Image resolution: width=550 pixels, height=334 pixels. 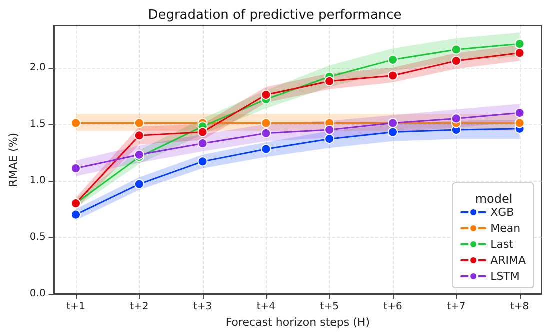 What do you see at coordinates (505, 228) in the screenshot?
I see `legend-label: Mean` at bounding box center [505, 228].